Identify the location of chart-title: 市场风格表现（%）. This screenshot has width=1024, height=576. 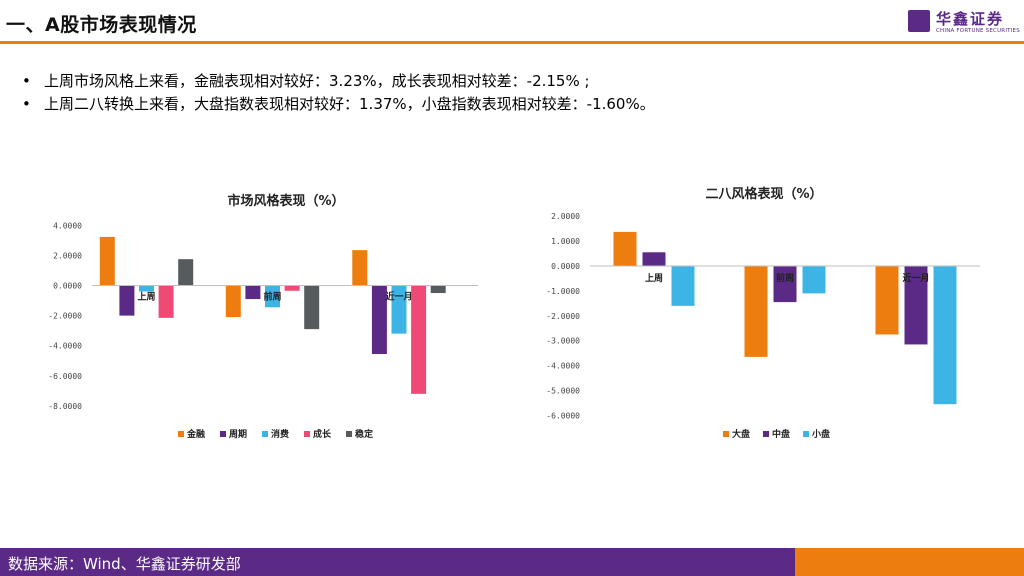
(285, 201).